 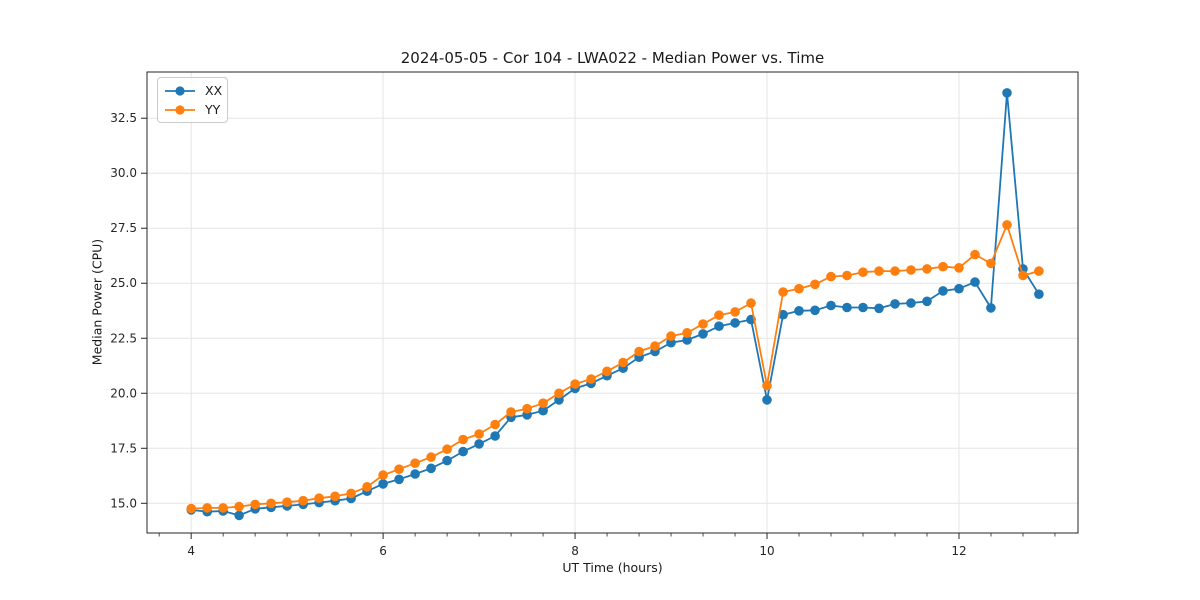 I want to click on legend-item-xx: XX, so click(x=193, y=90).